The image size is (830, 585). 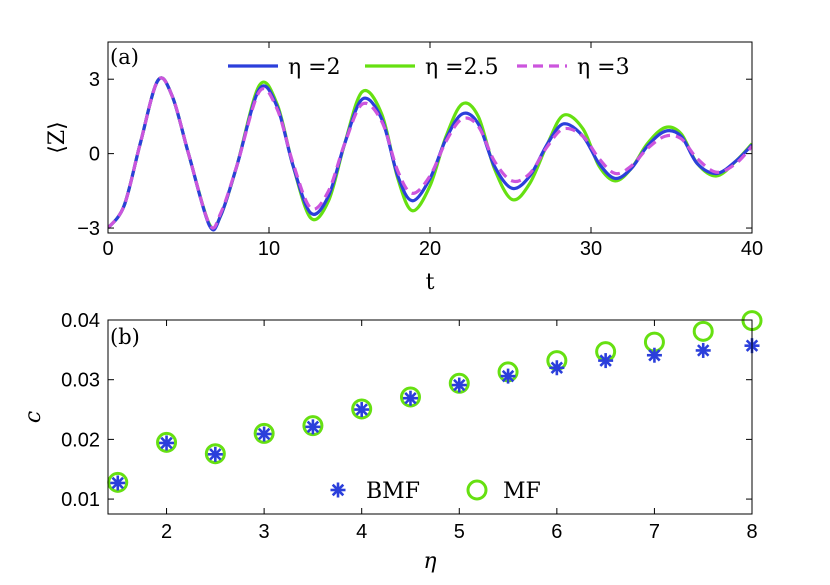 I want to click on x-tick-label: 10, so click(x=269, y=249).